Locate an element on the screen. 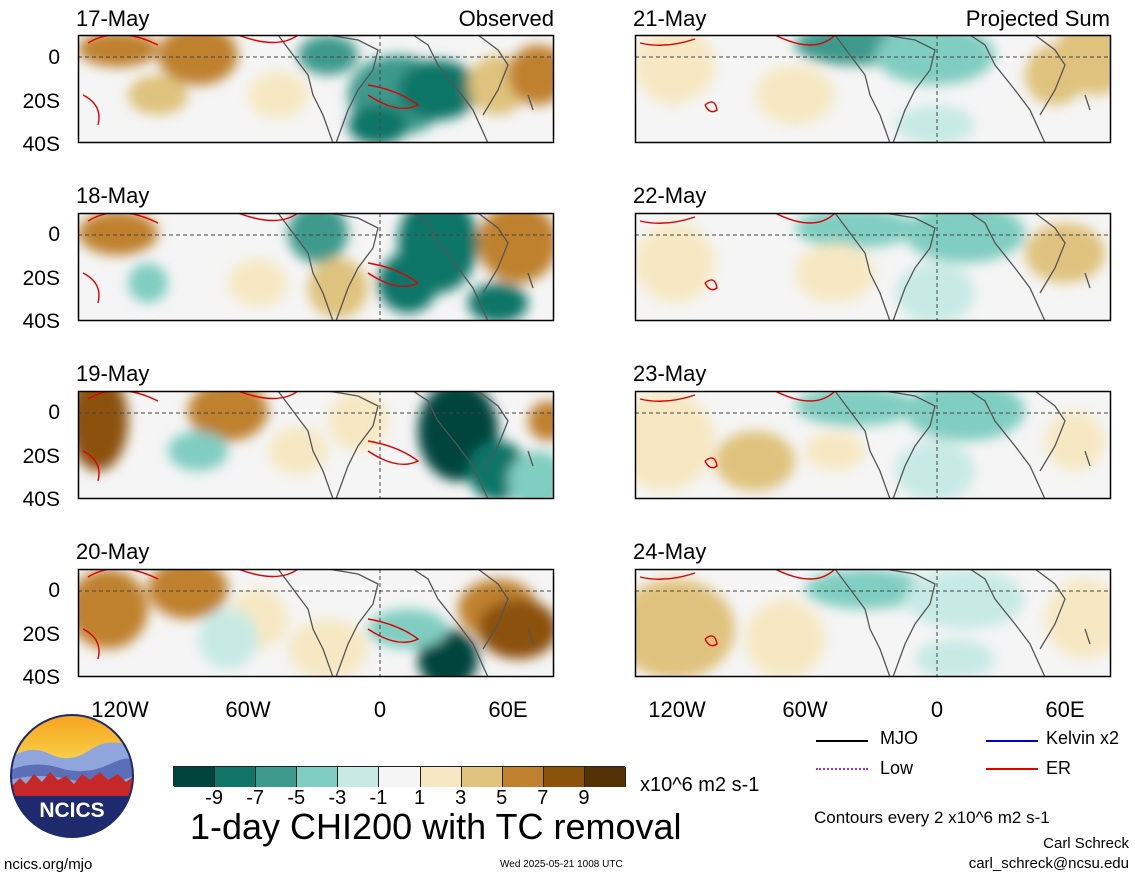  date-label-right-3: 23-May is located at coordinates (670, 373).